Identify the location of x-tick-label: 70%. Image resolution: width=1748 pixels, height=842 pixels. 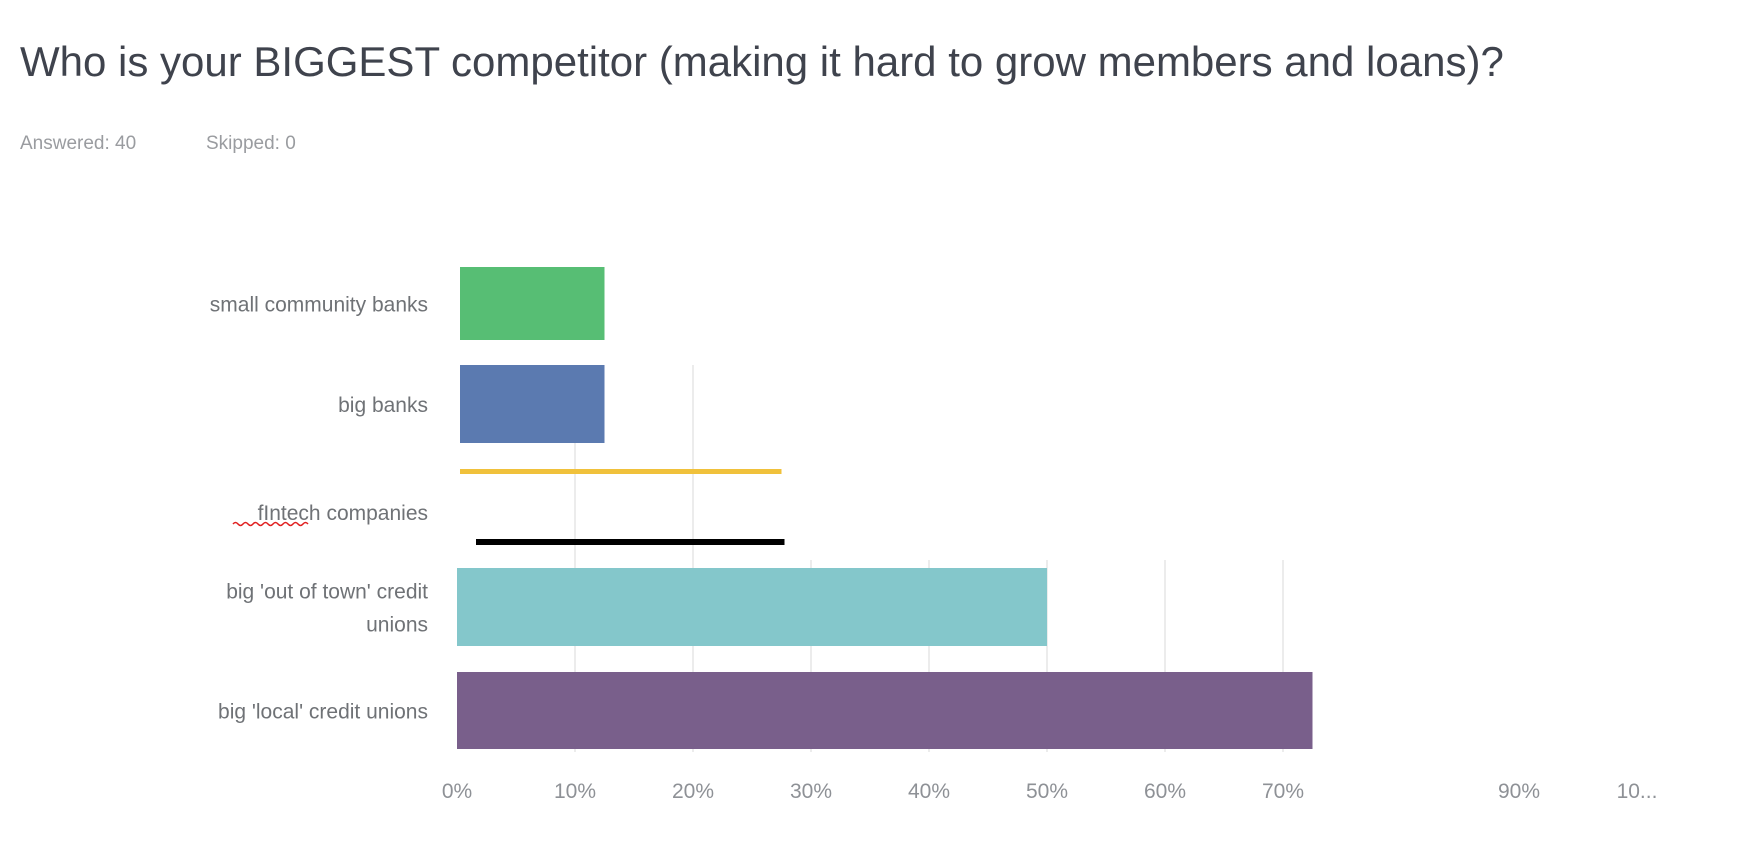
(1283, 791).